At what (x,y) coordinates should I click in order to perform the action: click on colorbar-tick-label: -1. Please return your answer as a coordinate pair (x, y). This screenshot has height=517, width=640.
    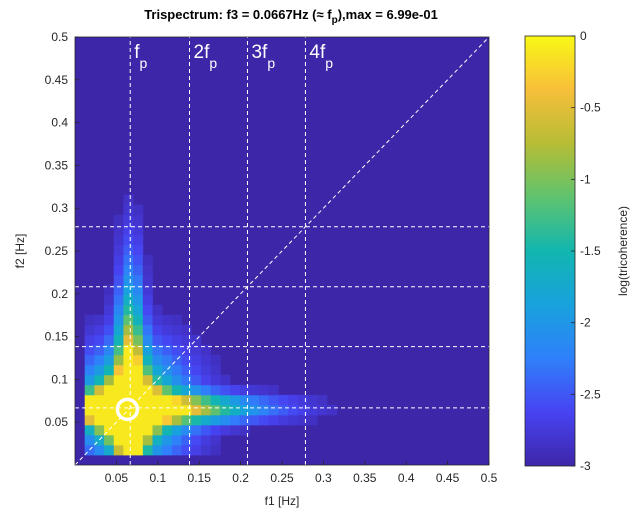
    Looking at the image, I should click on (585, 179).